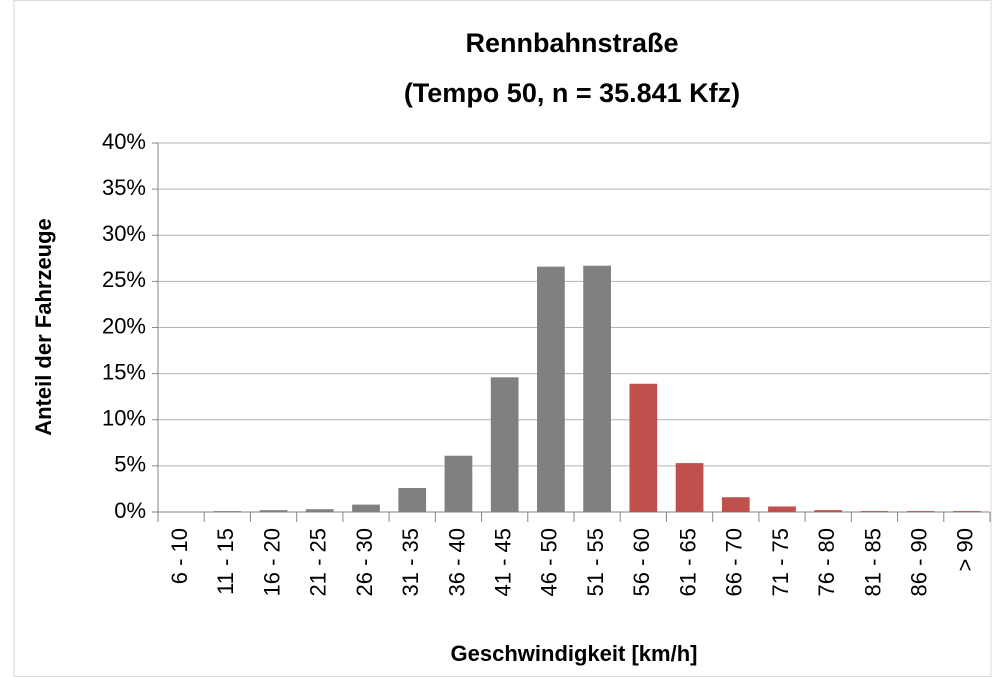  Describe the element at coordinates (872, 562) in the screenshot. I see `x-tick-label: 81 - 85` at that location.